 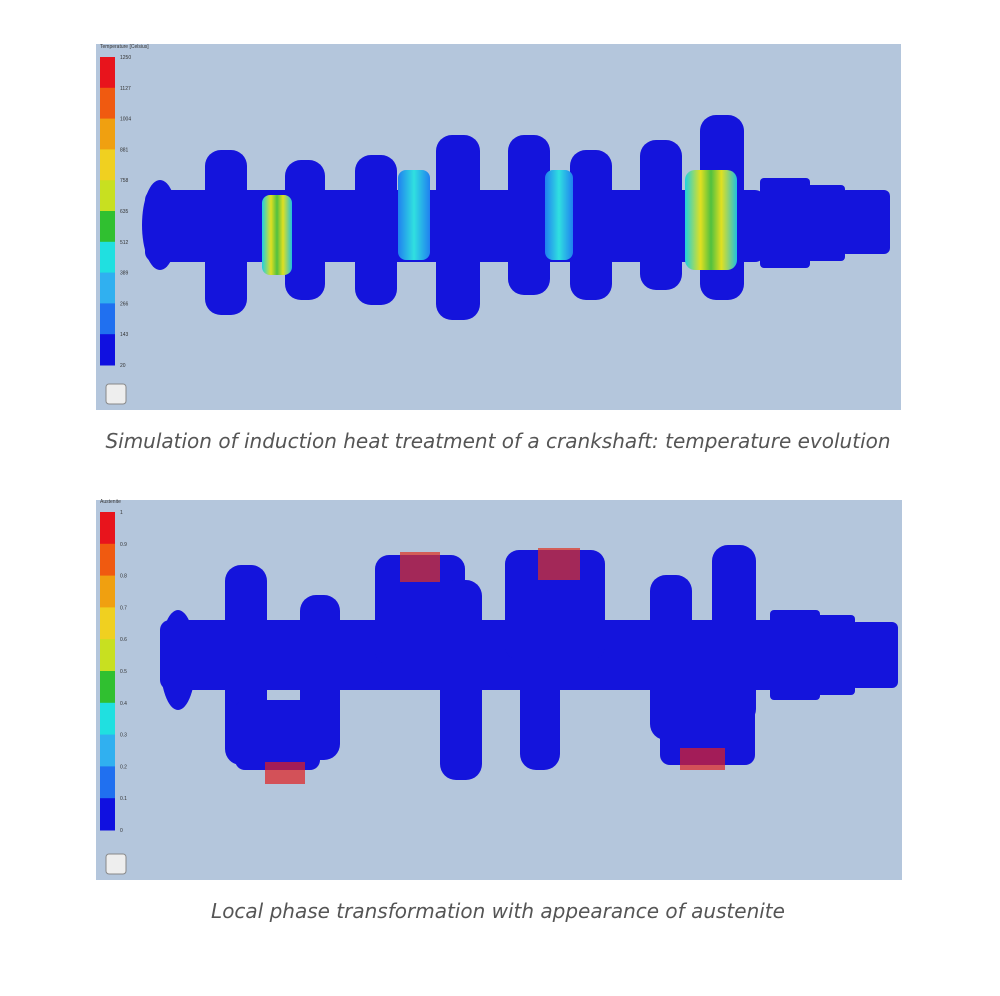 I want to click on legend-title: Temperature [Celsius], so click(x=124, y=47).